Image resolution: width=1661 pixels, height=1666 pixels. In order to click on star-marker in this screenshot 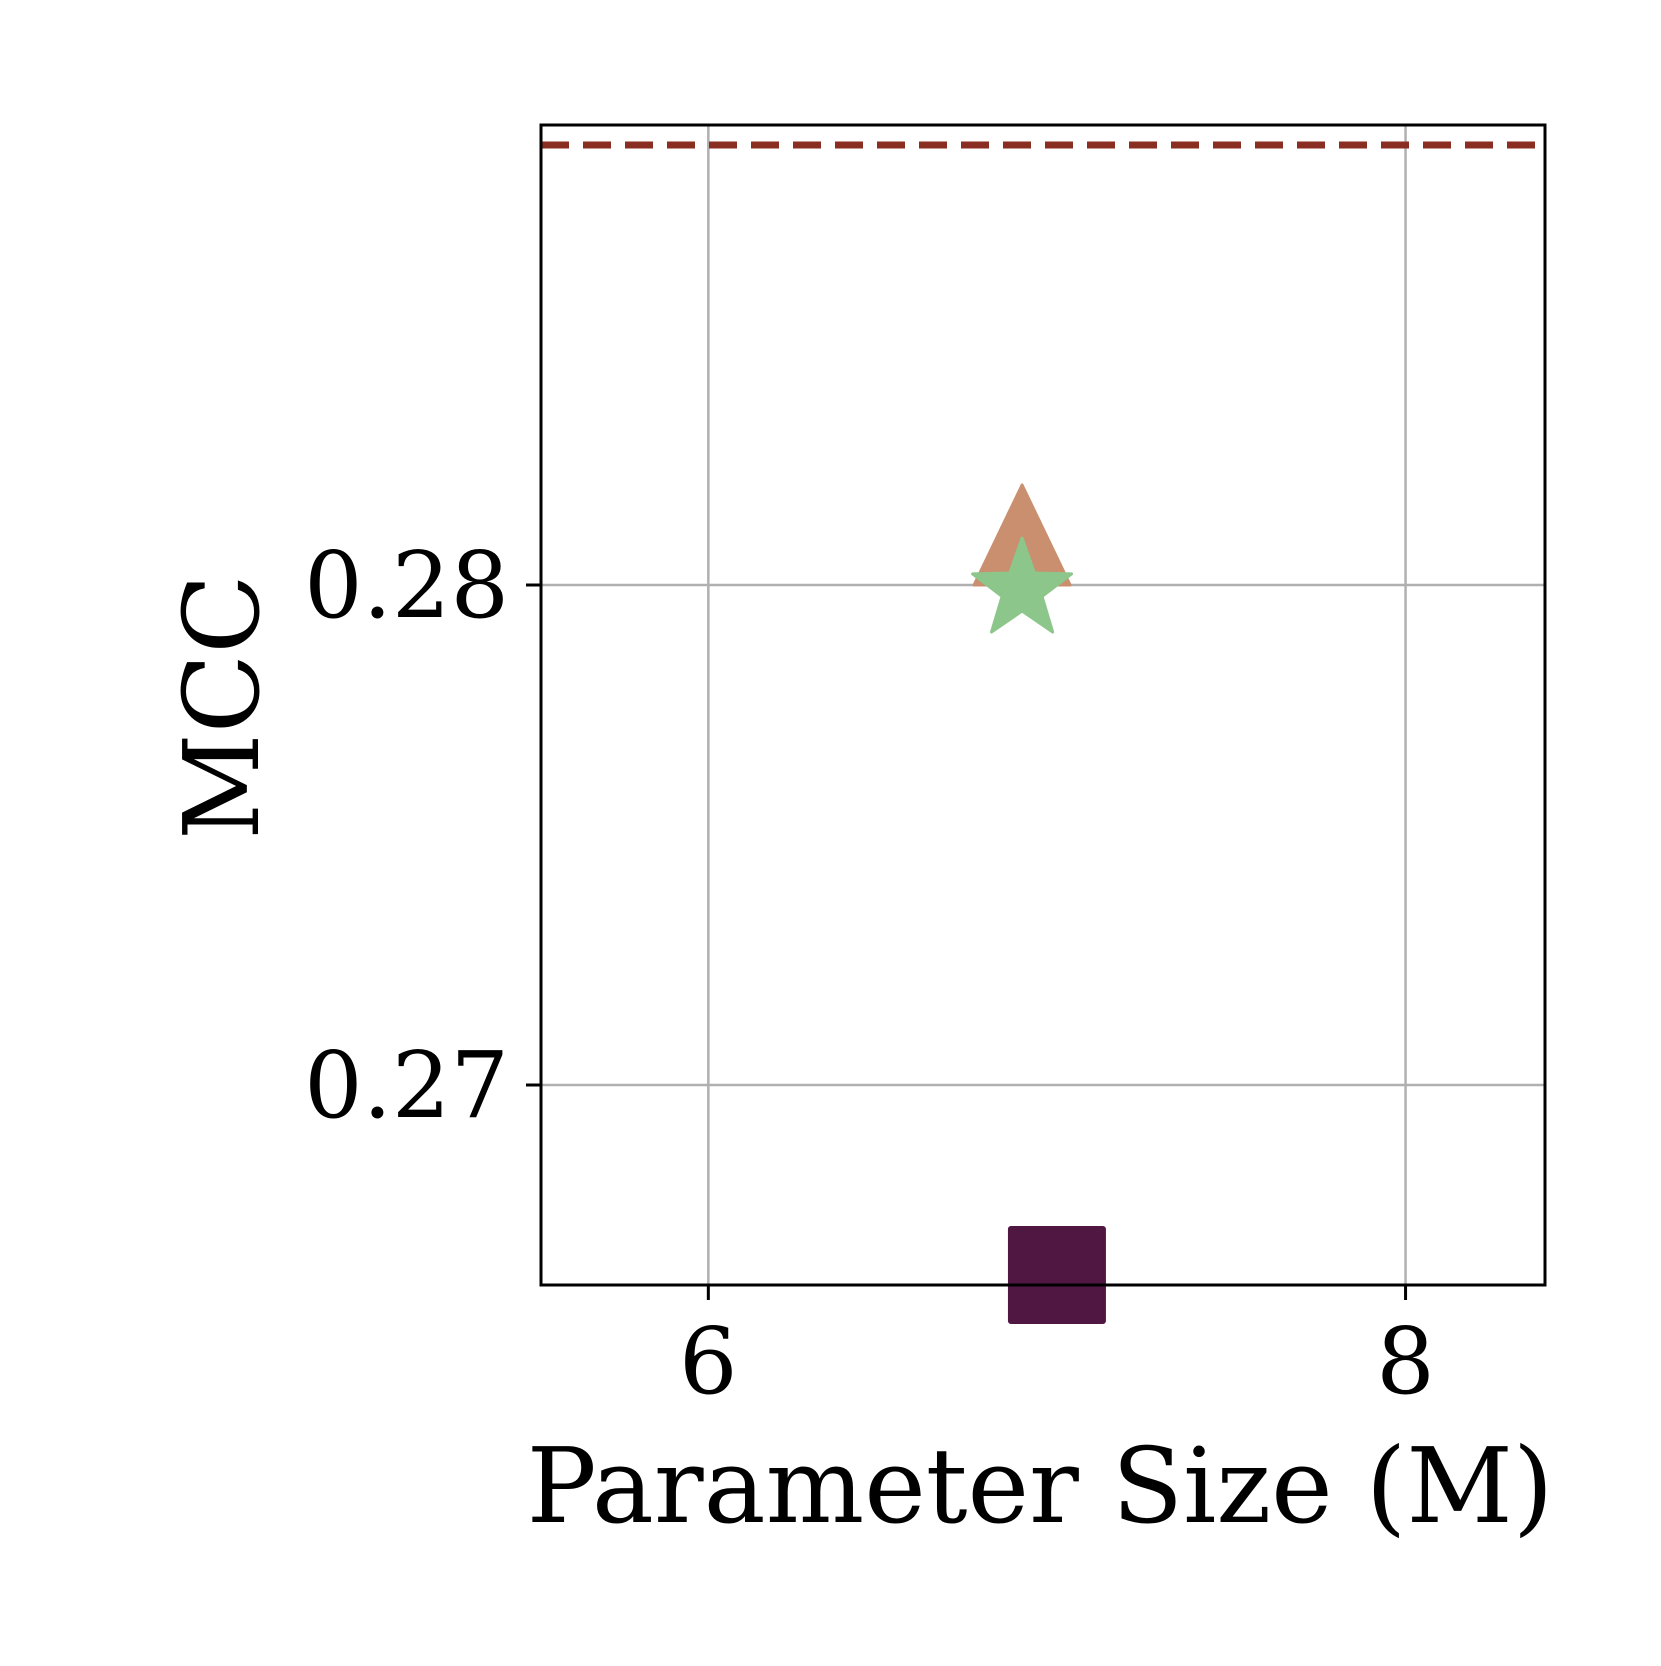, I will do `click(1022, 585)`.